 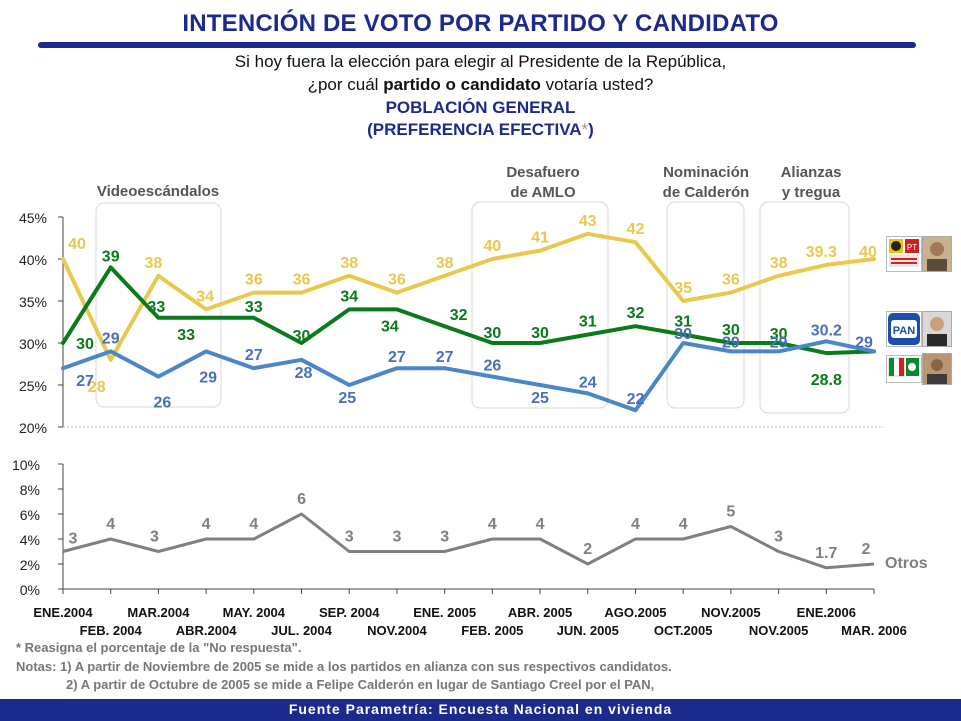 I want to click on bottom-y-tick-label: 2%, so click(x=30, y=565).